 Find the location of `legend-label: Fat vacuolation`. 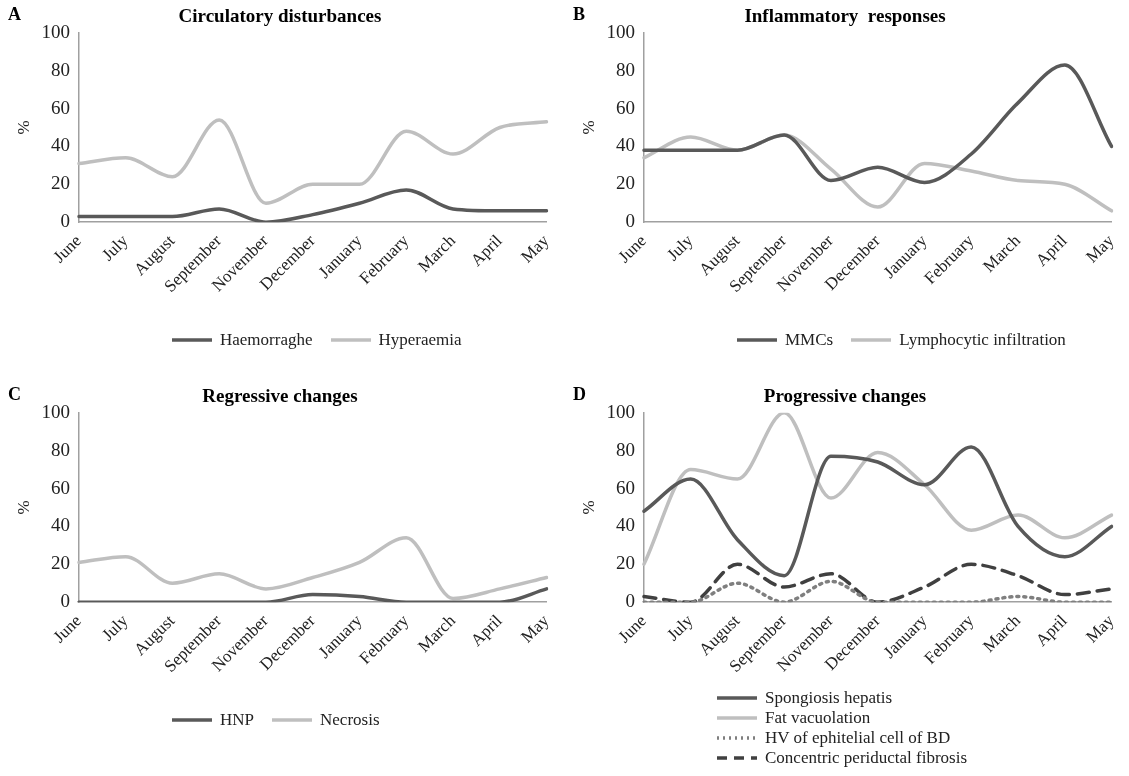

legend-label: Fat vacuolation is located at coordinates (818, 718).